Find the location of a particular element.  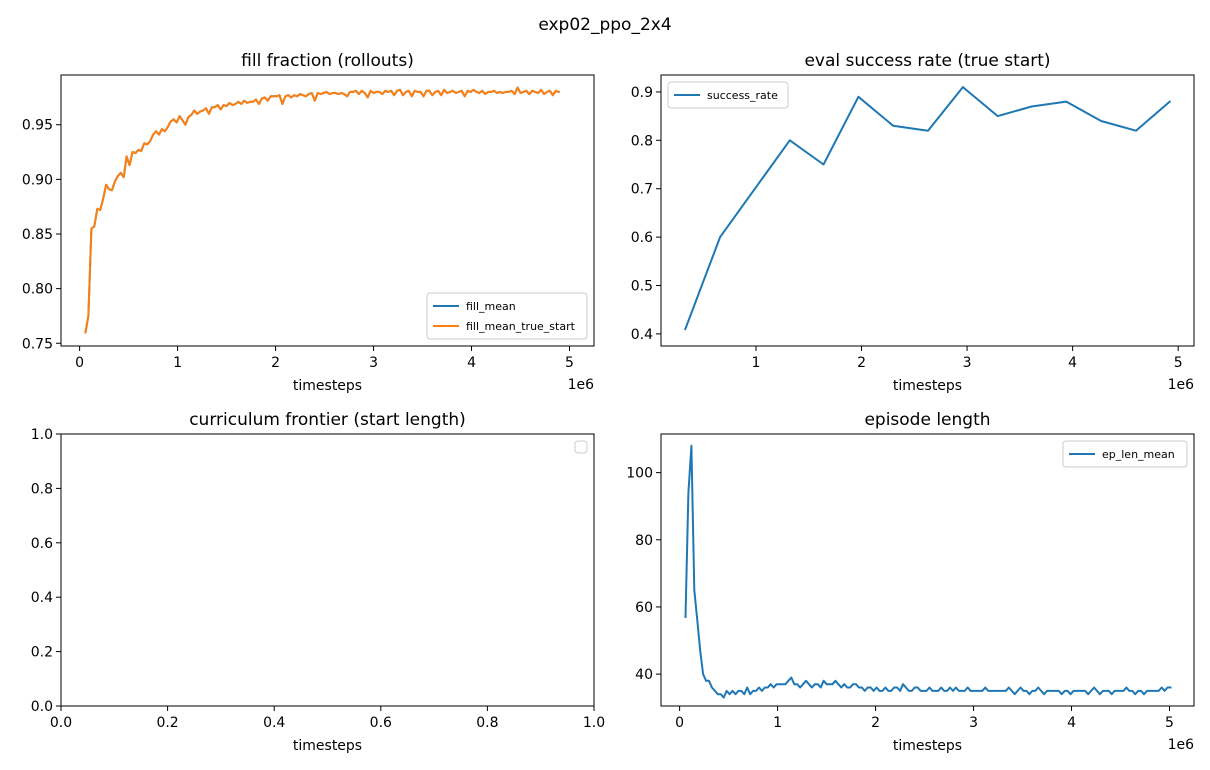

x-tick-label: 0.6 is located at coordinates (381, 723).